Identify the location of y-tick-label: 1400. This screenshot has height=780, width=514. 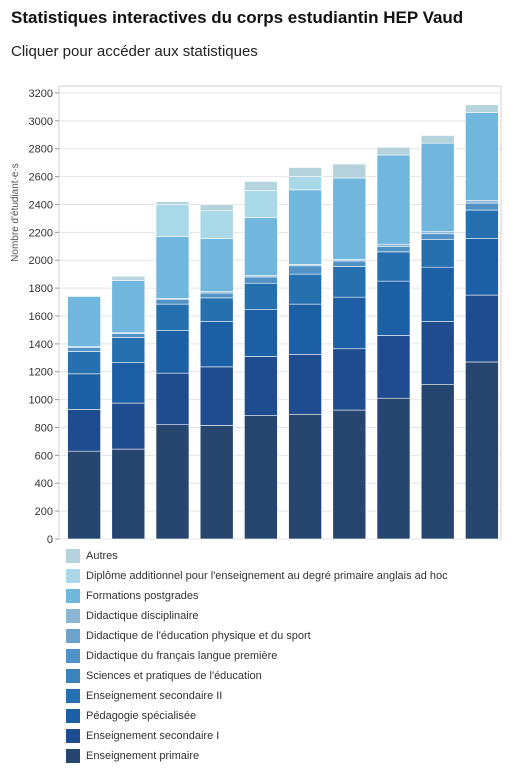
(41, 345).